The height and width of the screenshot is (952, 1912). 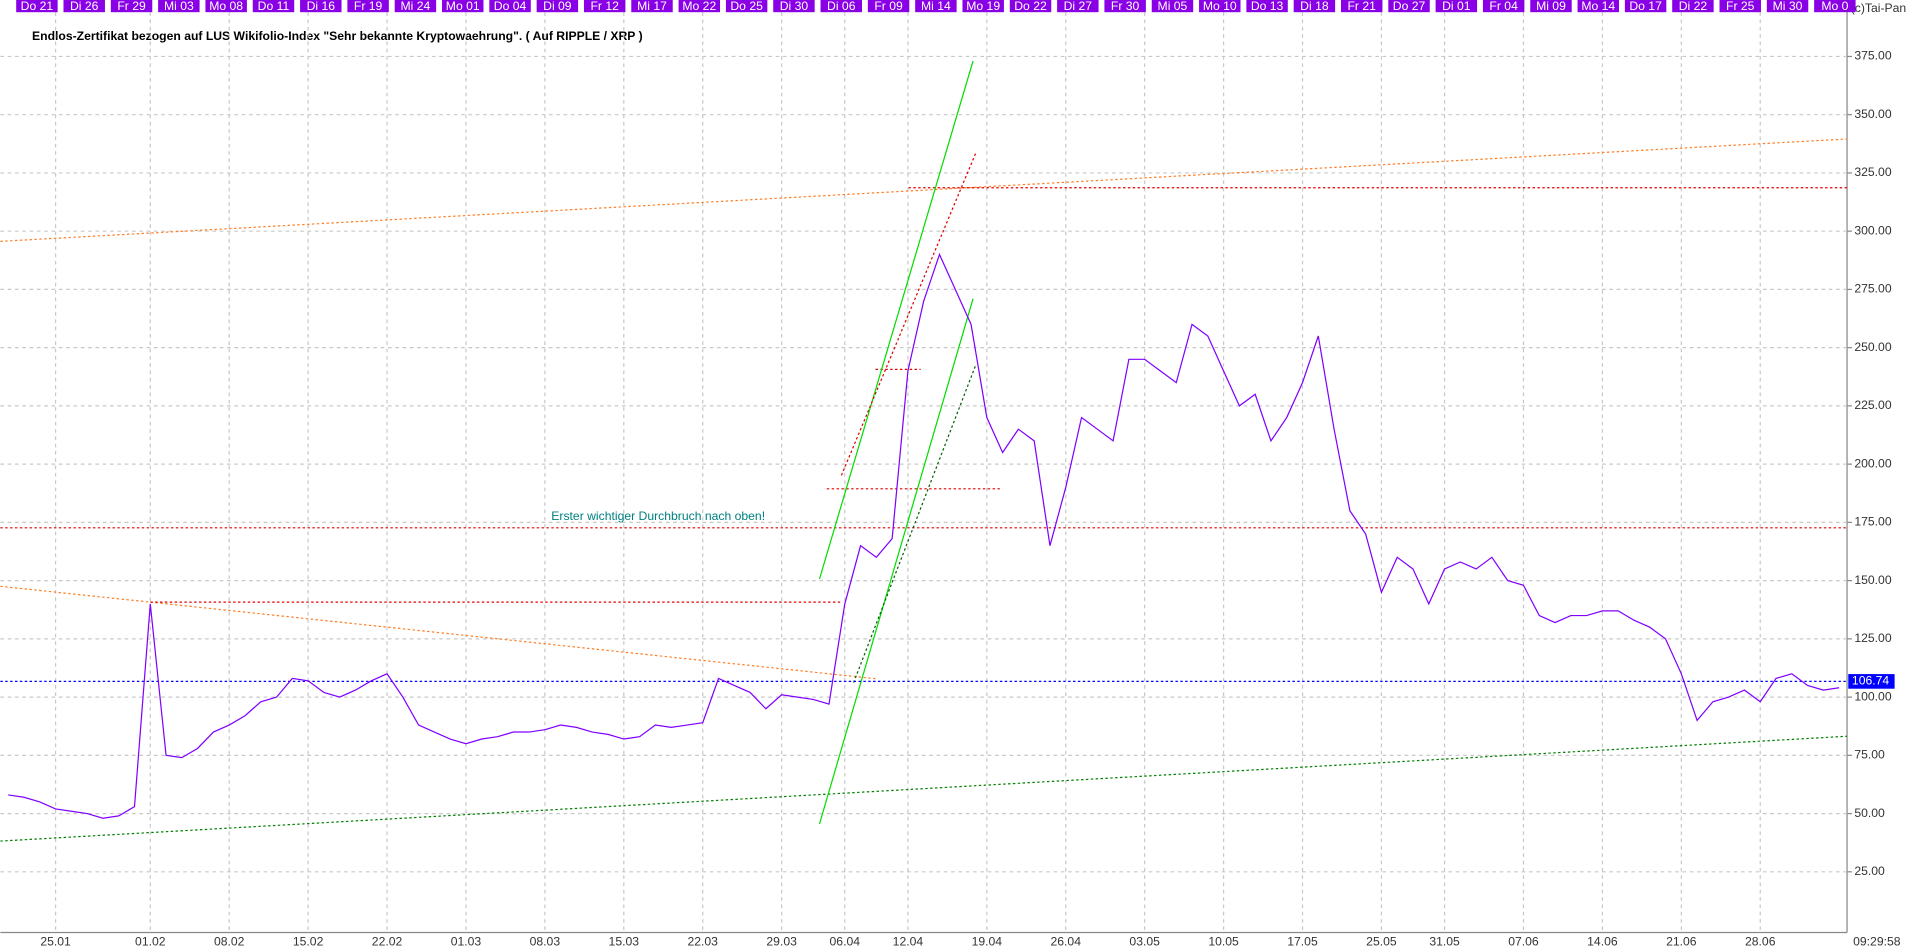 I want to click on top-date-label: Mi 30, so click(x=1788, y=6).